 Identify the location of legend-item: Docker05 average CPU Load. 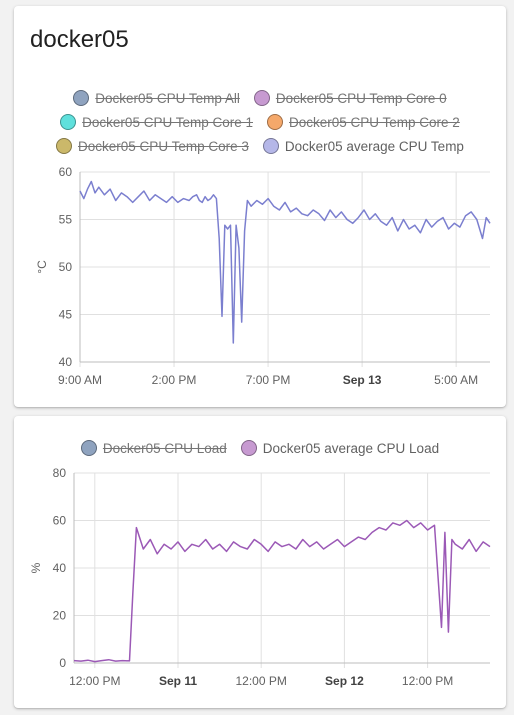
(340, 448).